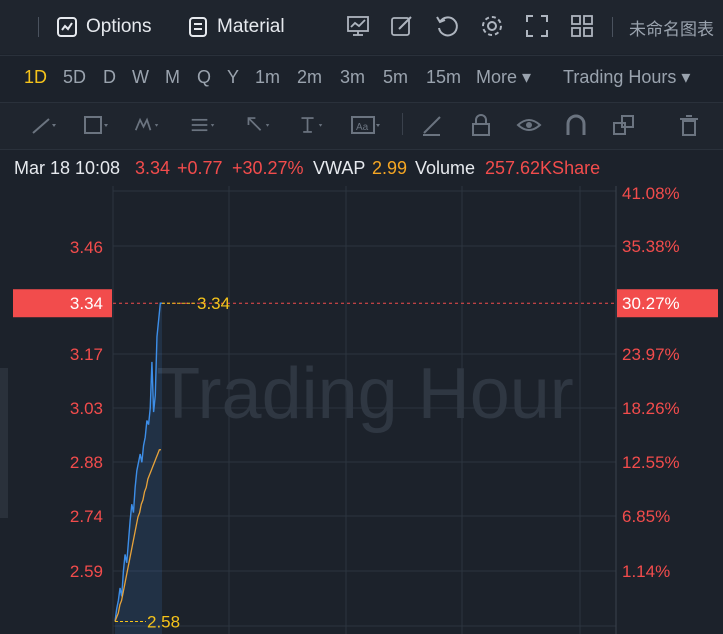  What do you see at coordinates (86, 462) in the screenshot?
I see `y-left-tick-label: 2.88` at bounding box center [86, 462].